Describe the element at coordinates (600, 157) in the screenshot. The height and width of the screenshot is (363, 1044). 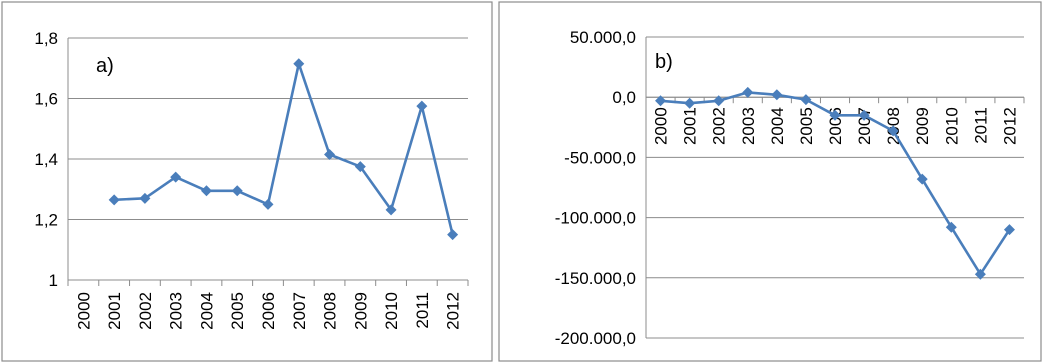
I see `y-tick-label: -50.000,0` at that location.